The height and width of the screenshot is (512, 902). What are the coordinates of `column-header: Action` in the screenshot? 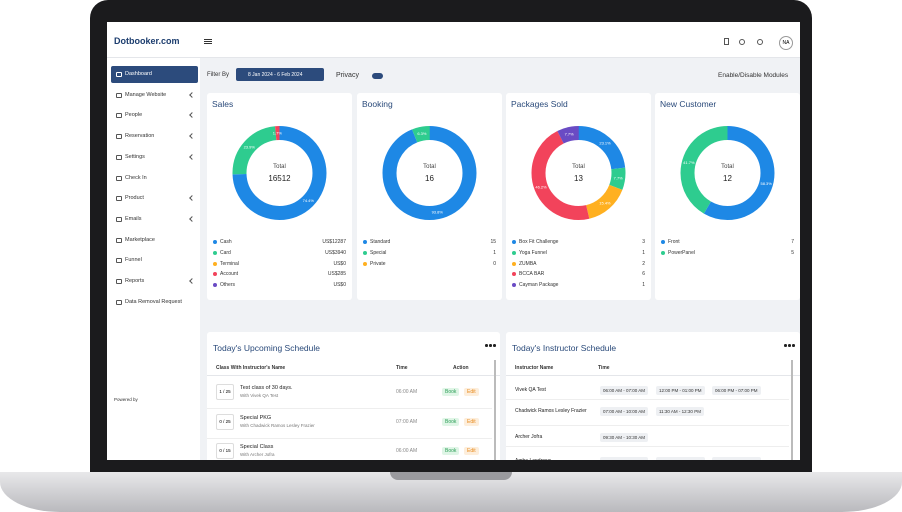 It's located at (461, 368).